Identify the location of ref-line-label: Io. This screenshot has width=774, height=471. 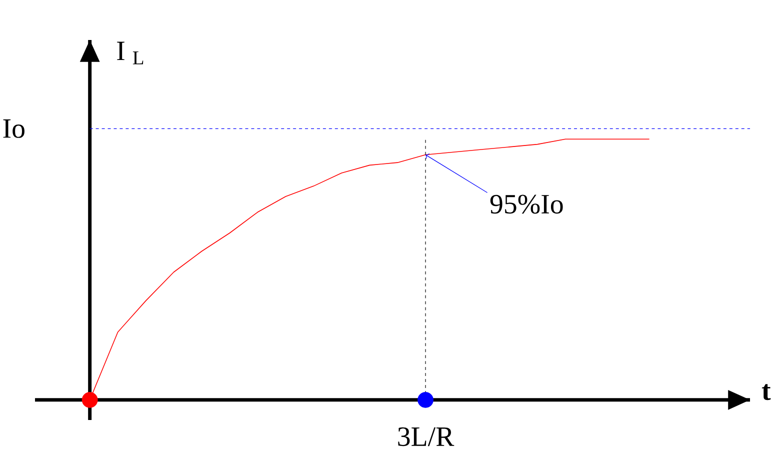
(13, 128).